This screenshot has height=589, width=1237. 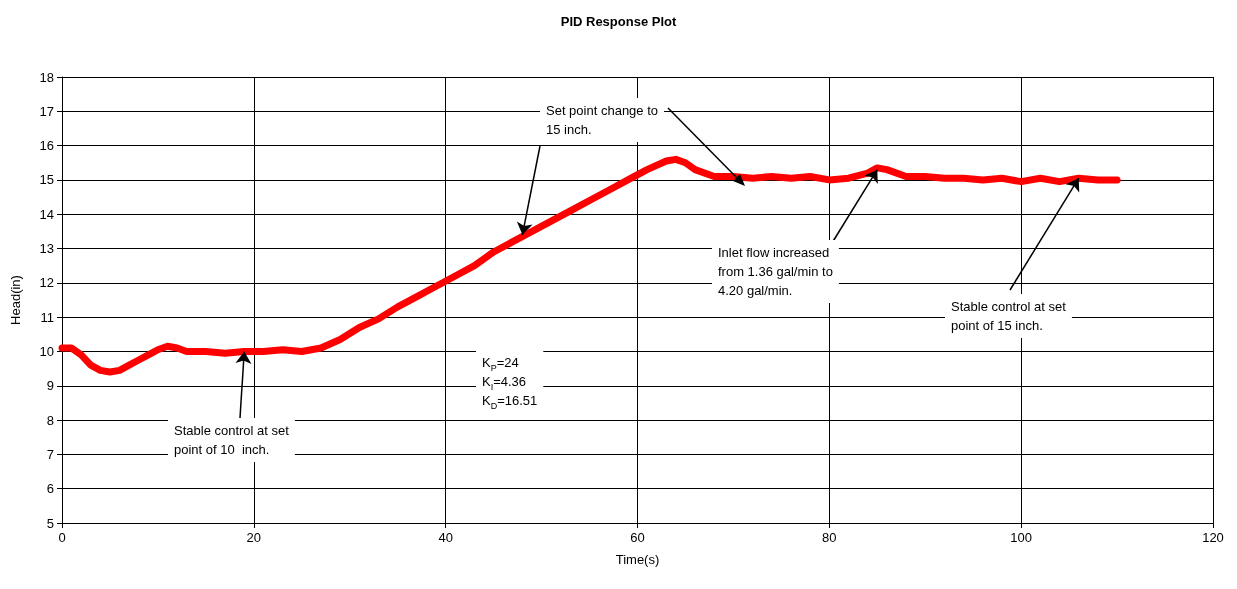 I want to click on y-tick-label: 5, so click(x=50, y=523).